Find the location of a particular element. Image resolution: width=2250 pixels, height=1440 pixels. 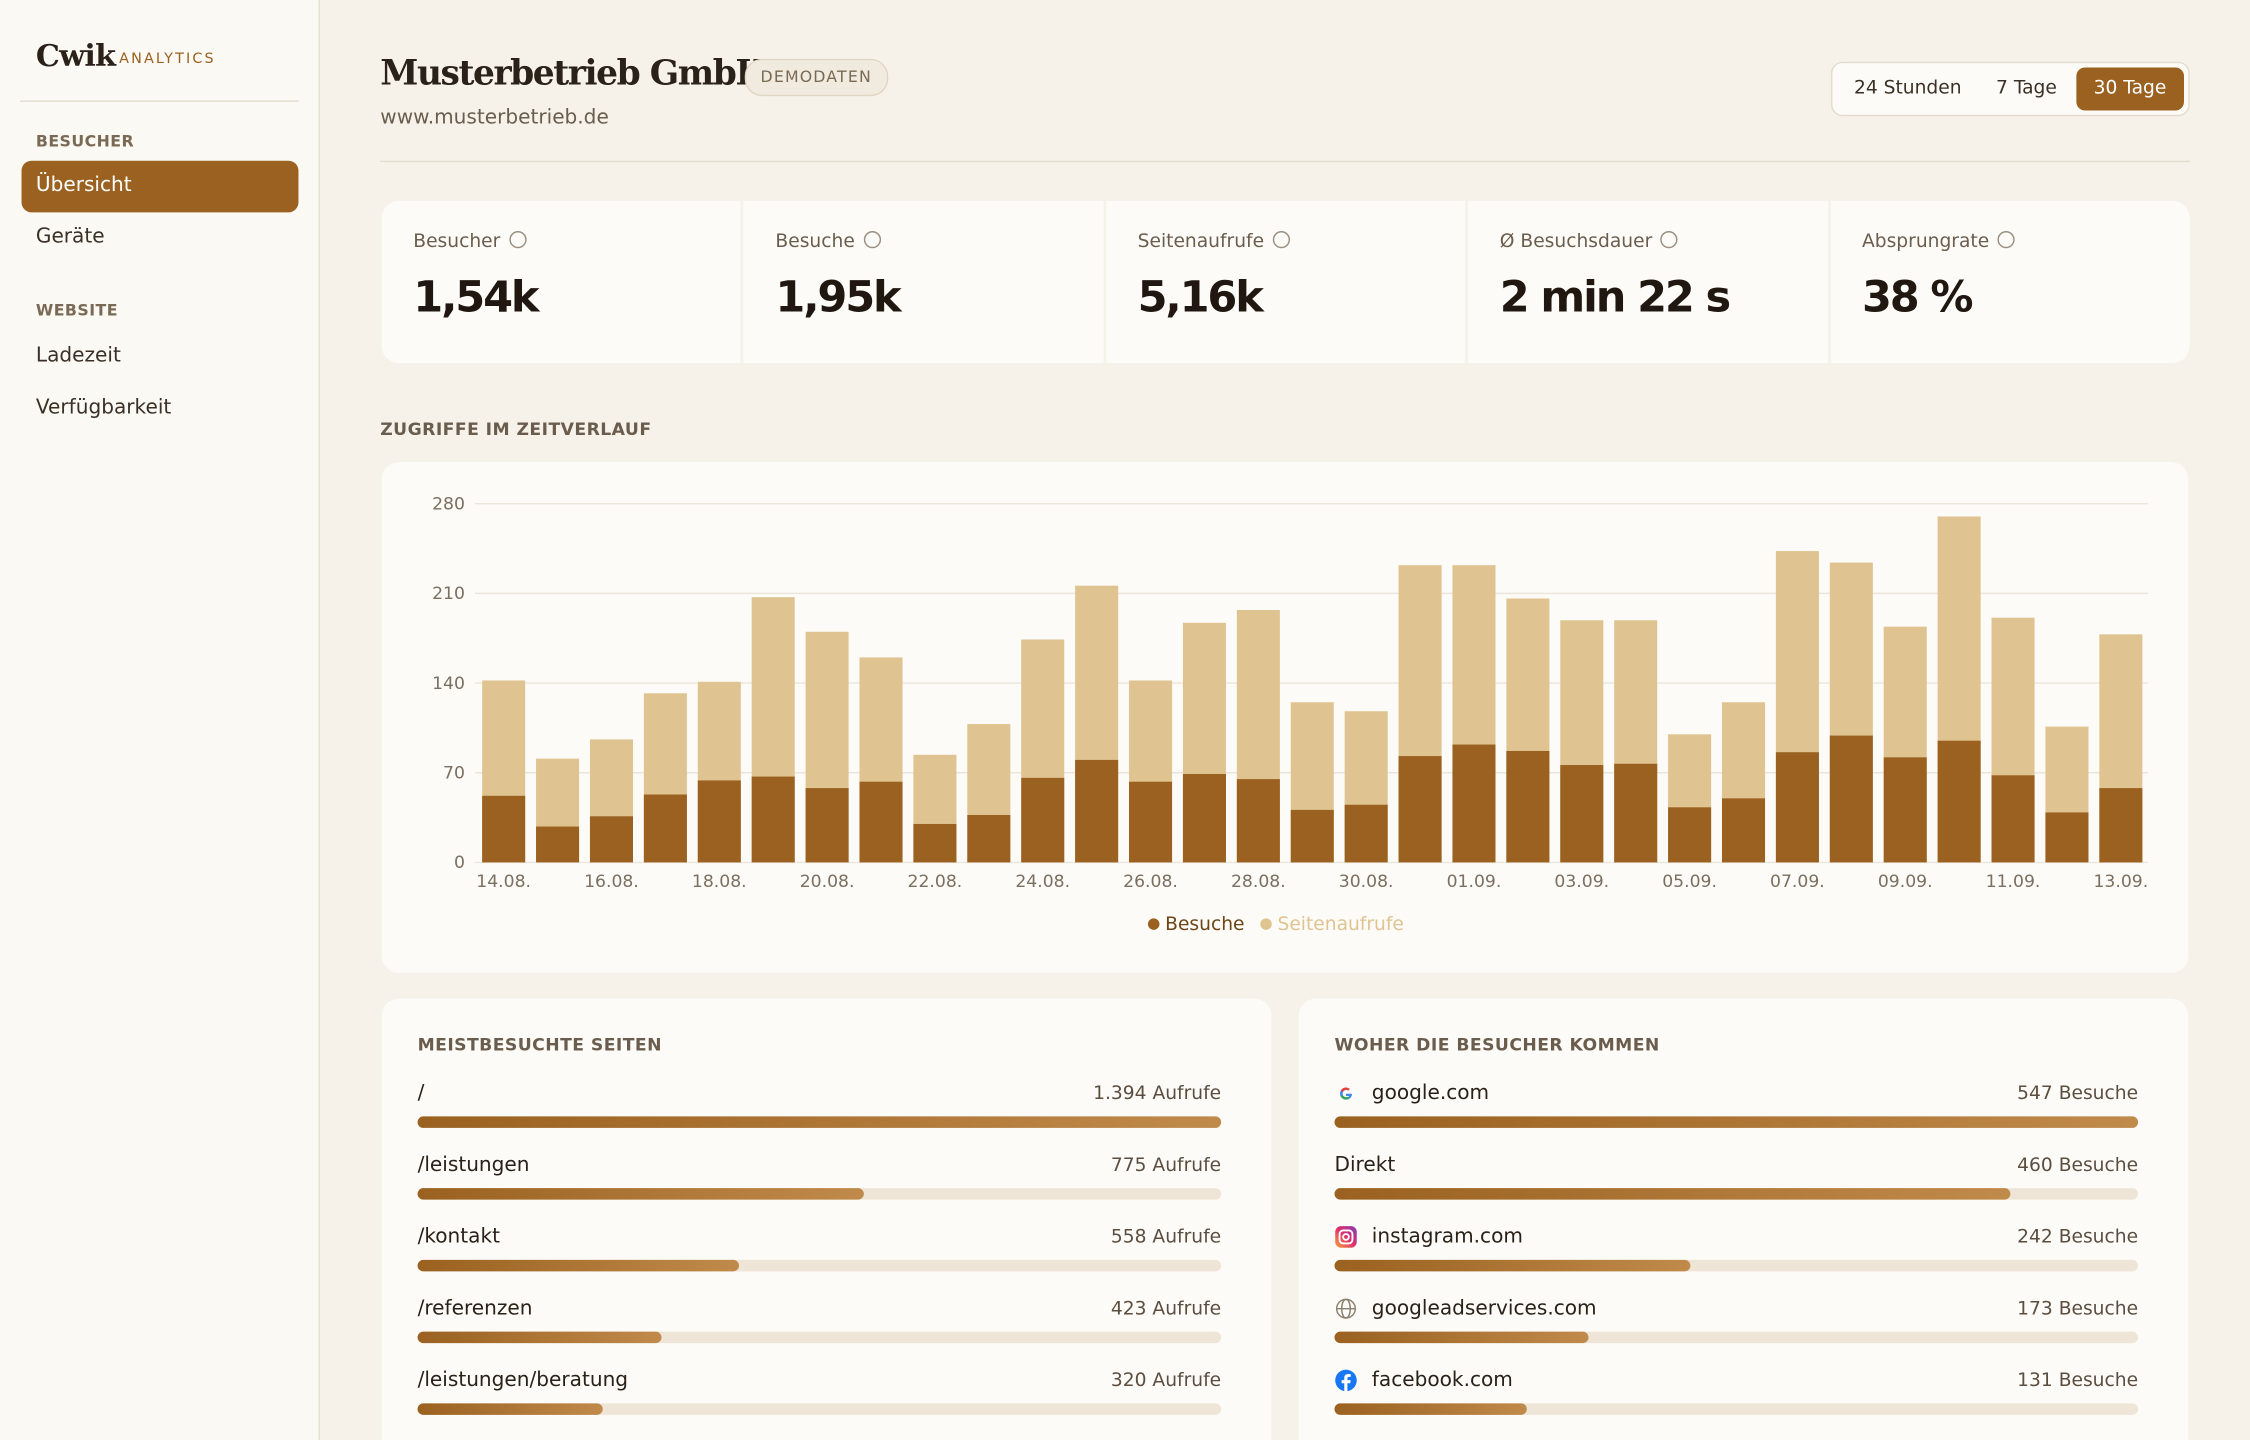

brand-sub: ANALYTICS is located at coordinates (167, 59).